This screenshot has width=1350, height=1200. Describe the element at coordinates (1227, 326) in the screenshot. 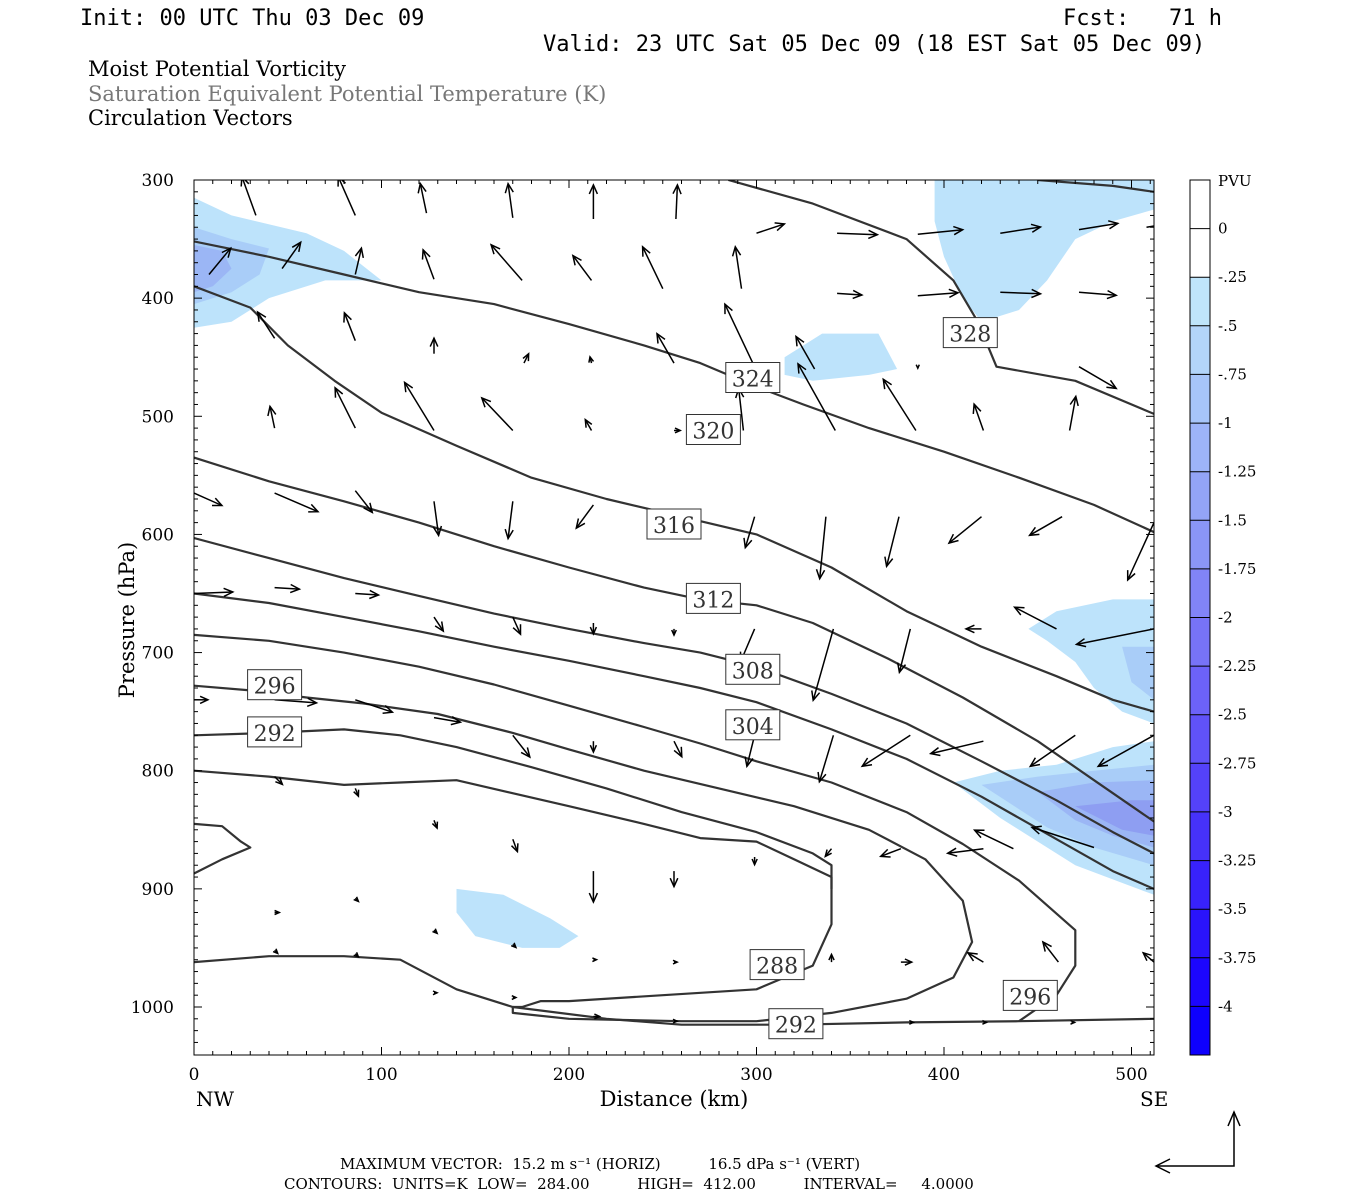

I see `colorbar-label: -.5` at that location.